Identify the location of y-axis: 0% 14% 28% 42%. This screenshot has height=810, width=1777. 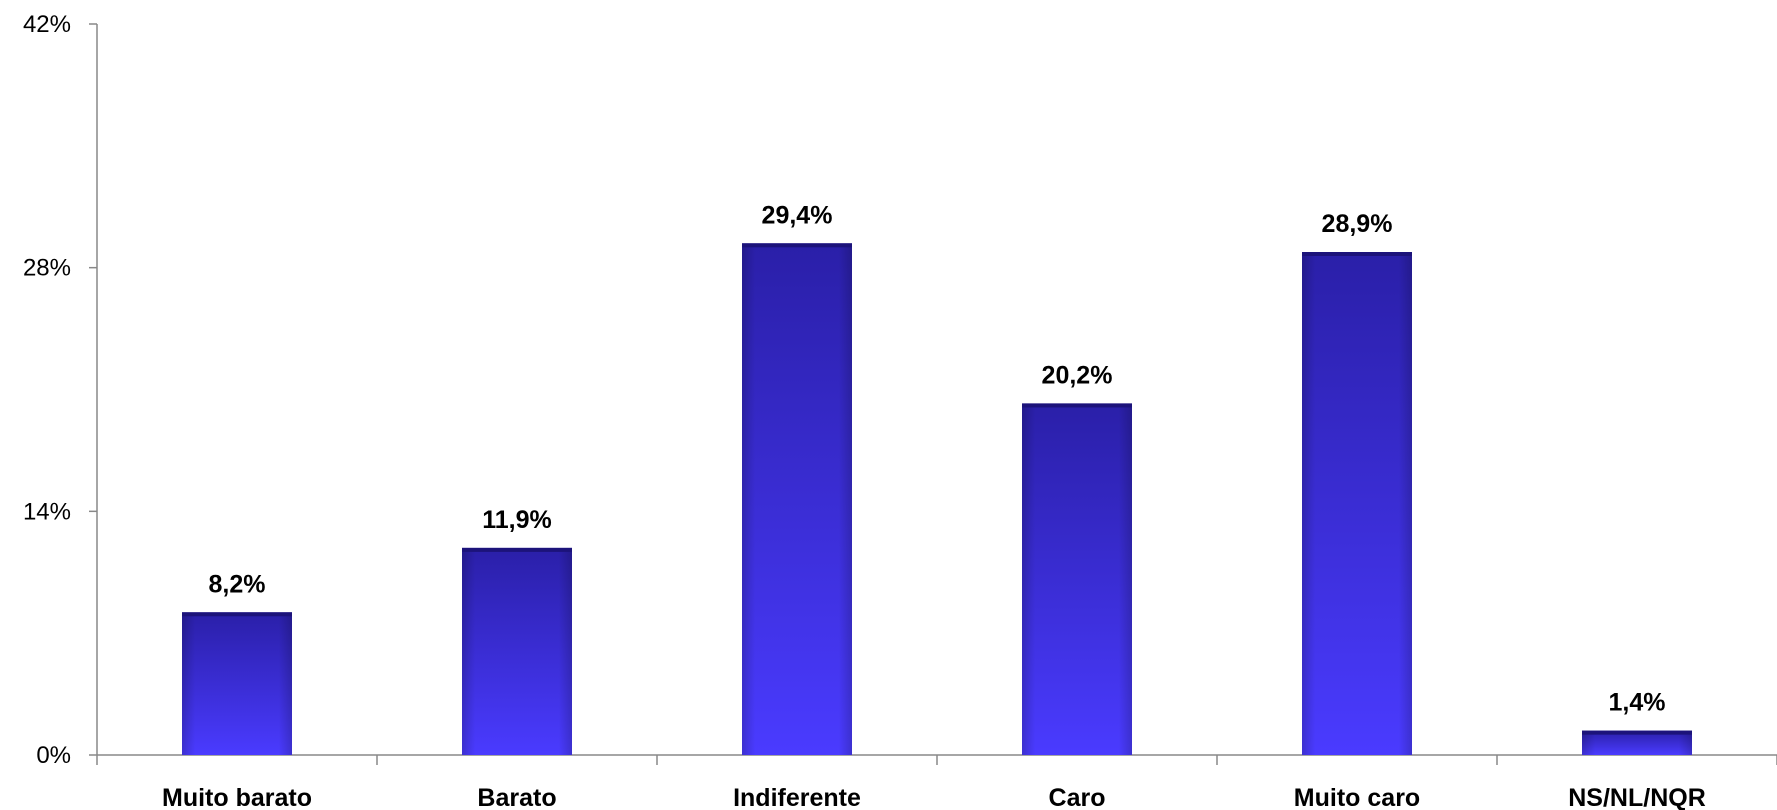
(60, 390).